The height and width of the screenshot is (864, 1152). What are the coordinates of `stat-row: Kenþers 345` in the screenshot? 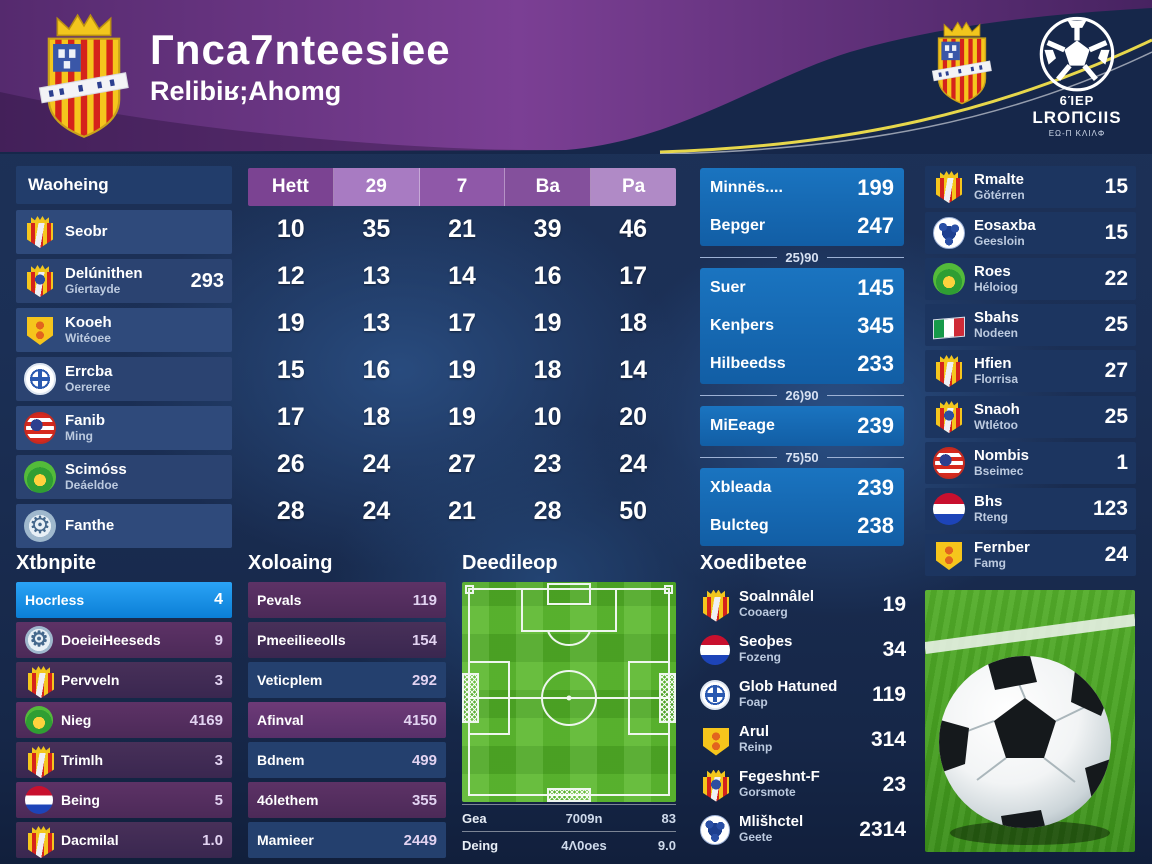 It's located at (802, 326).